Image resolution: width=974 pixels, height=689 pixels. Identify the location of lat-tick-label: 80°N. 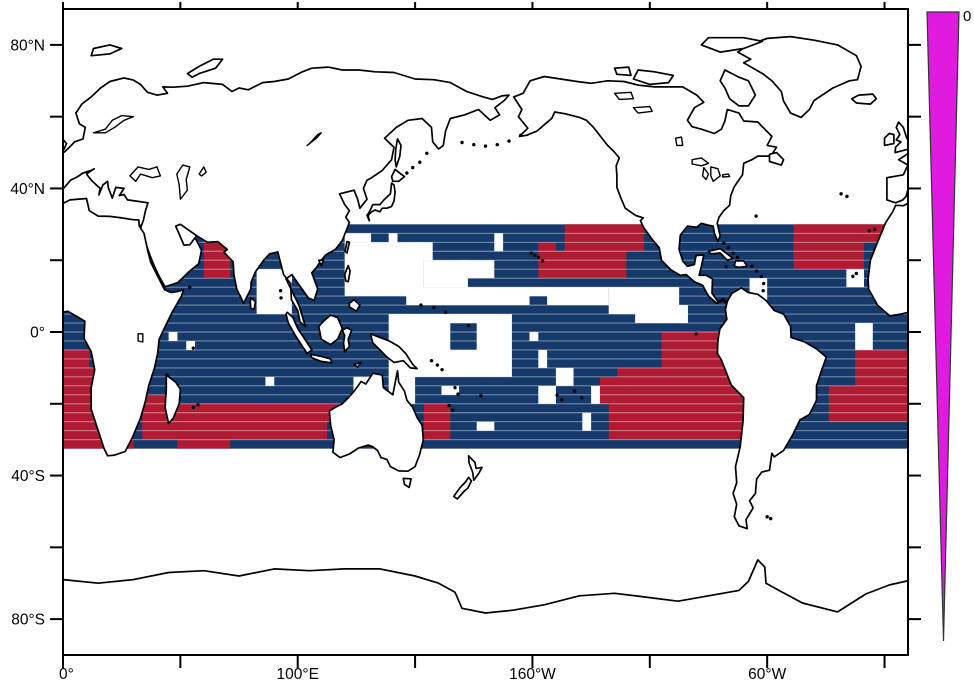
(27, 45).